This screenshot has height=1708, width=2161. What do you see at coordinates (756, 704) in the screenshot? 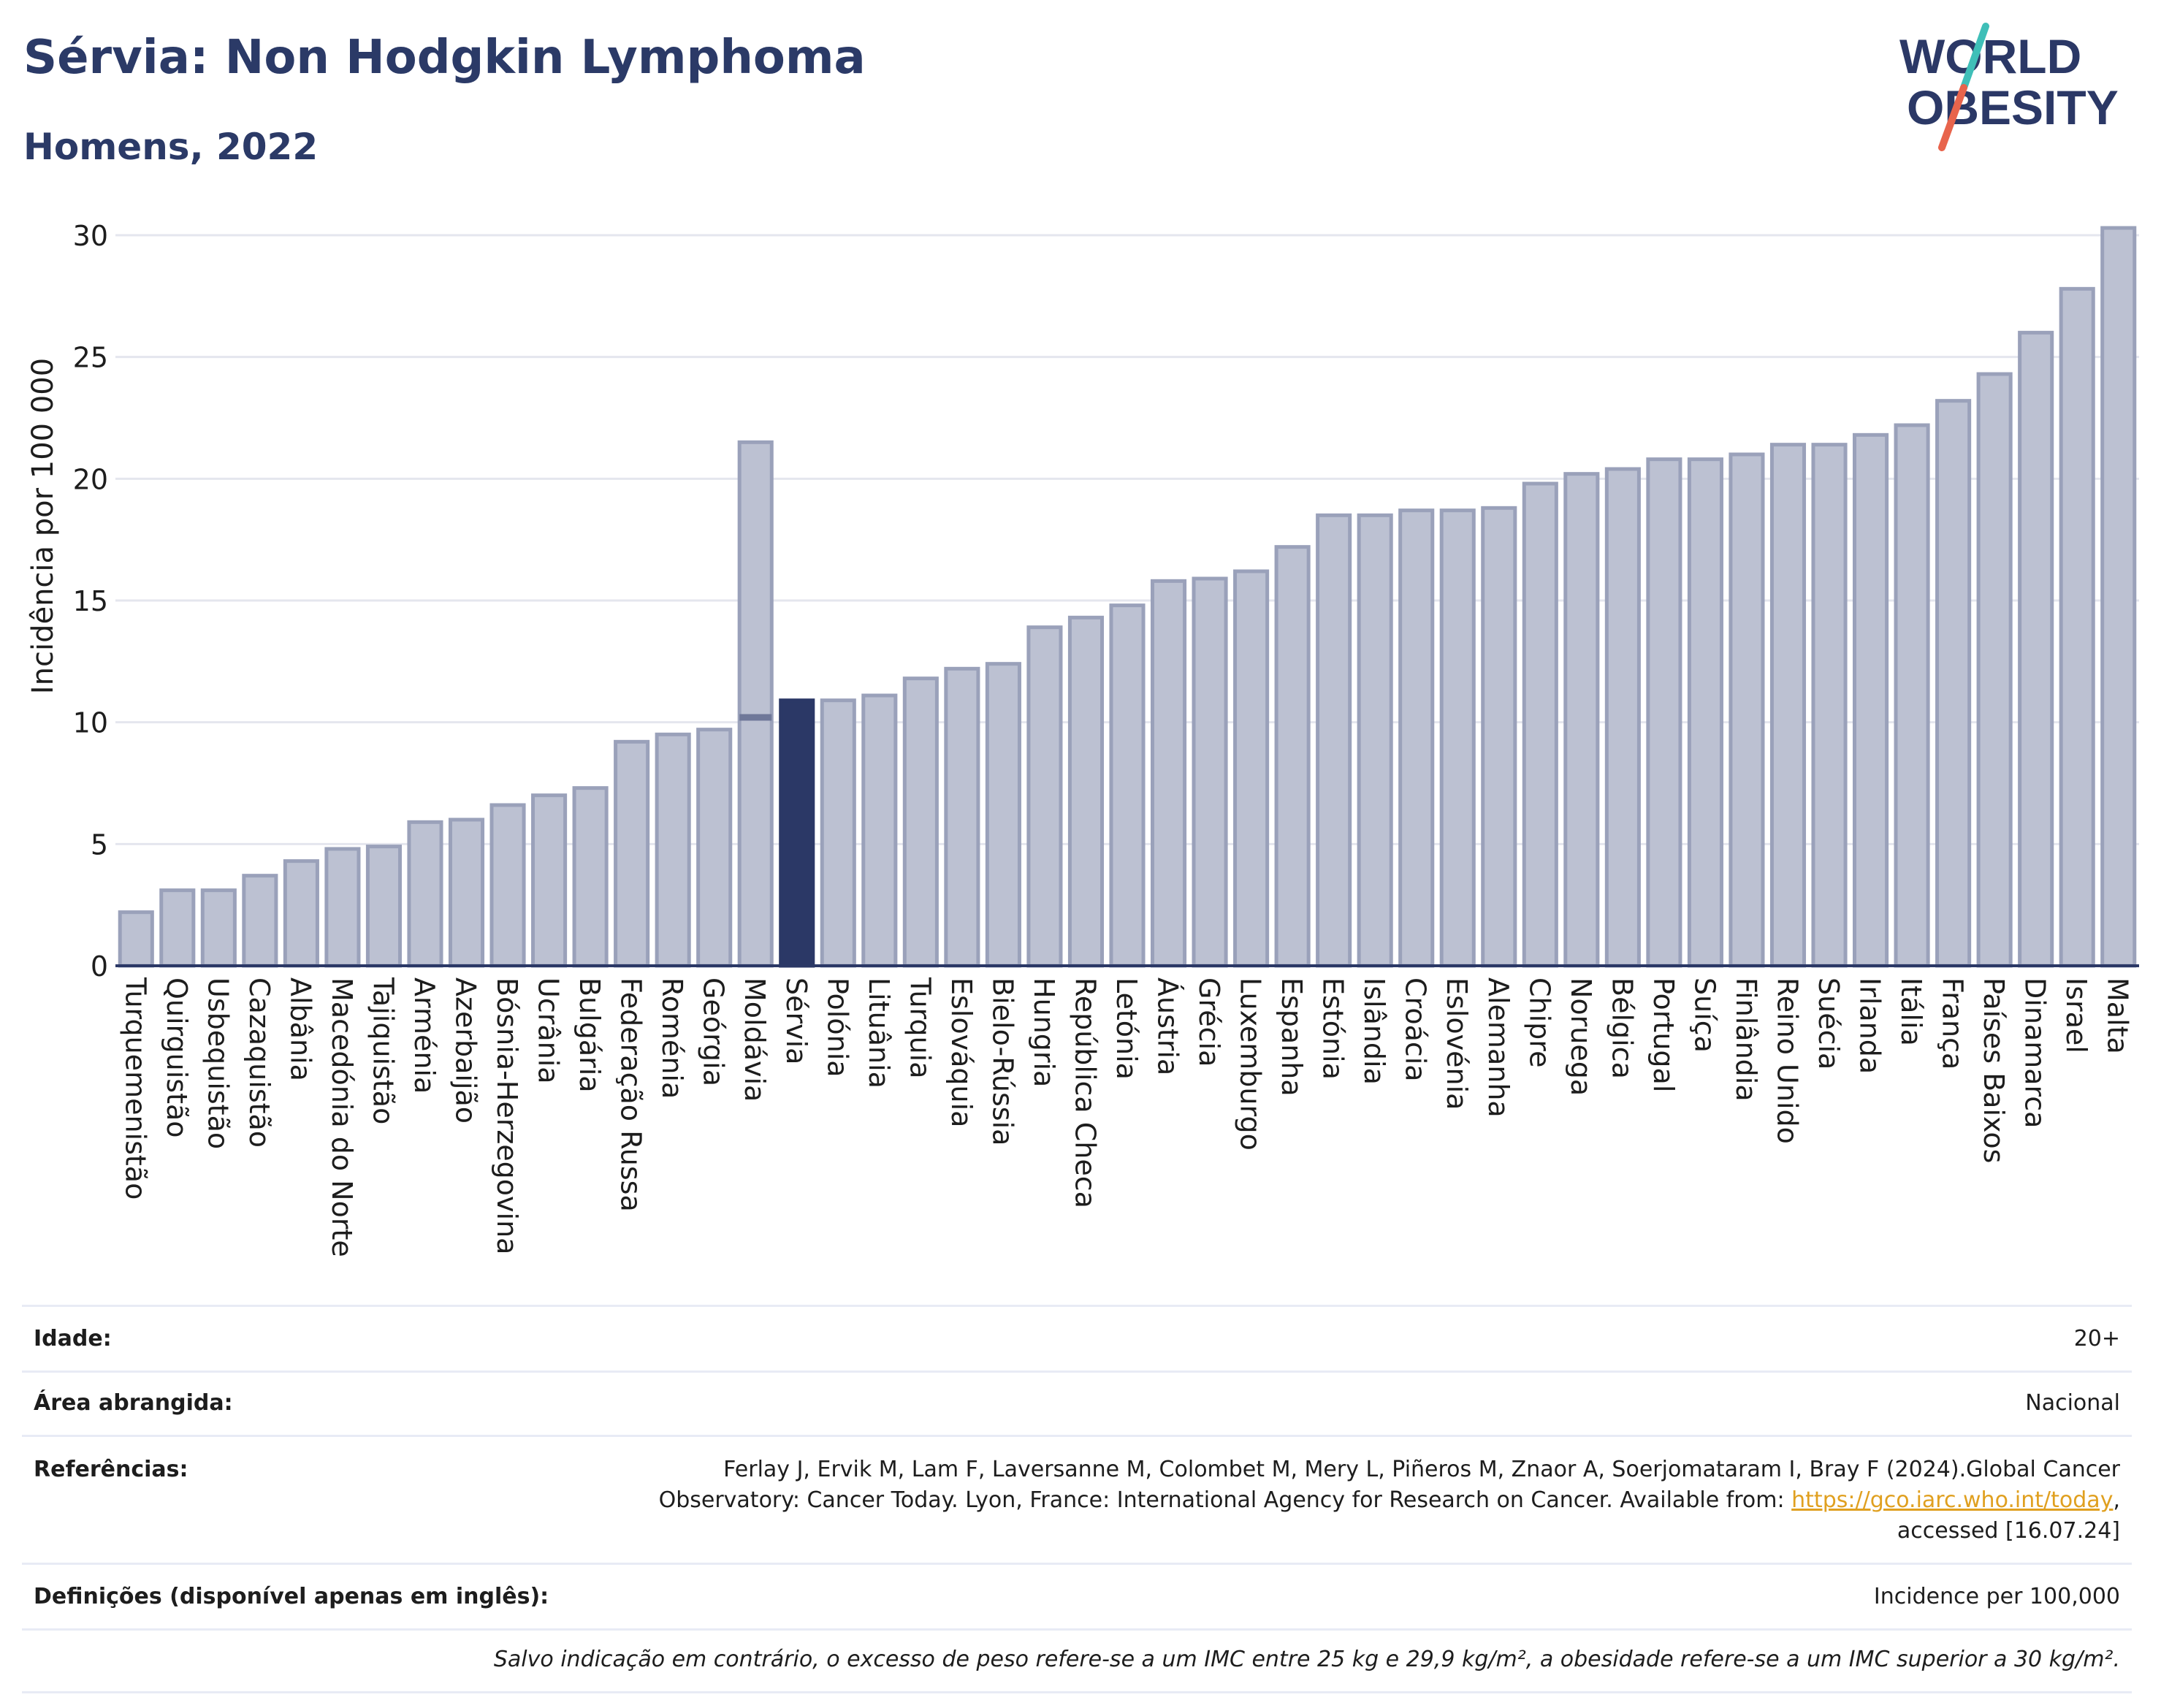
I see `bar-mold-via` at bounding box center [756, 704].